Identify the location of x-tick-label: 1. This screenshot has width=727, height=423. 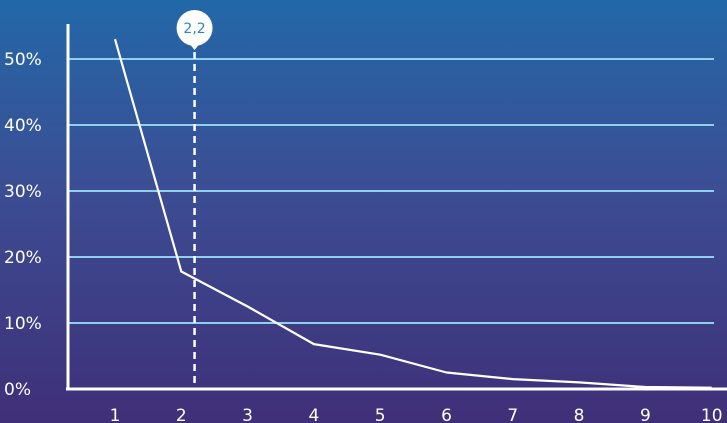
(115, 414).